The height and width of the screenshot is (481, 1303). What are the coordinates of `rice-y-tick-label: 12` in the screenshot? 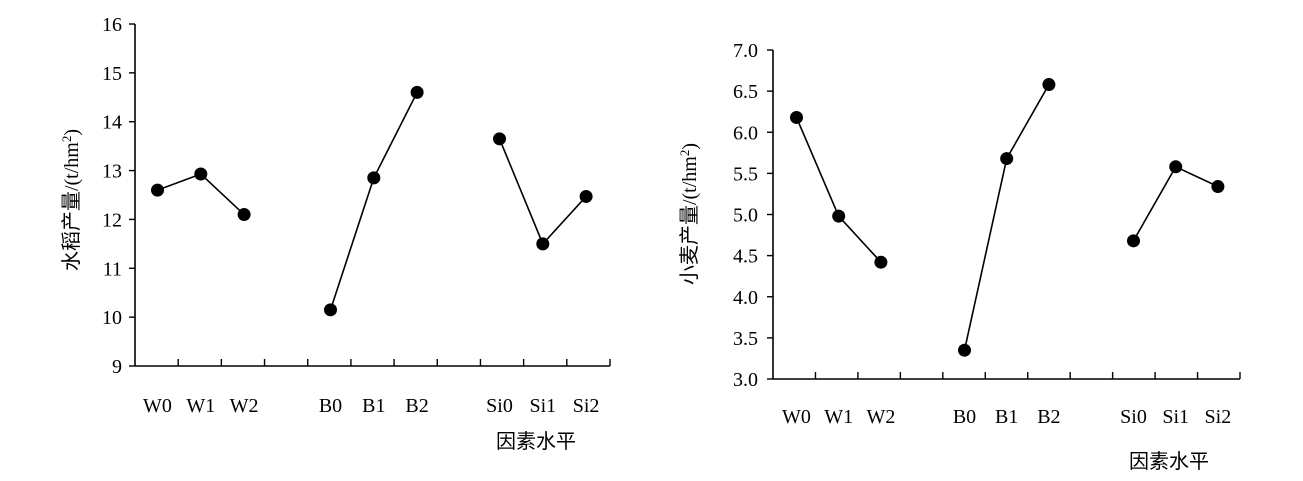 It's located at (112, 220).